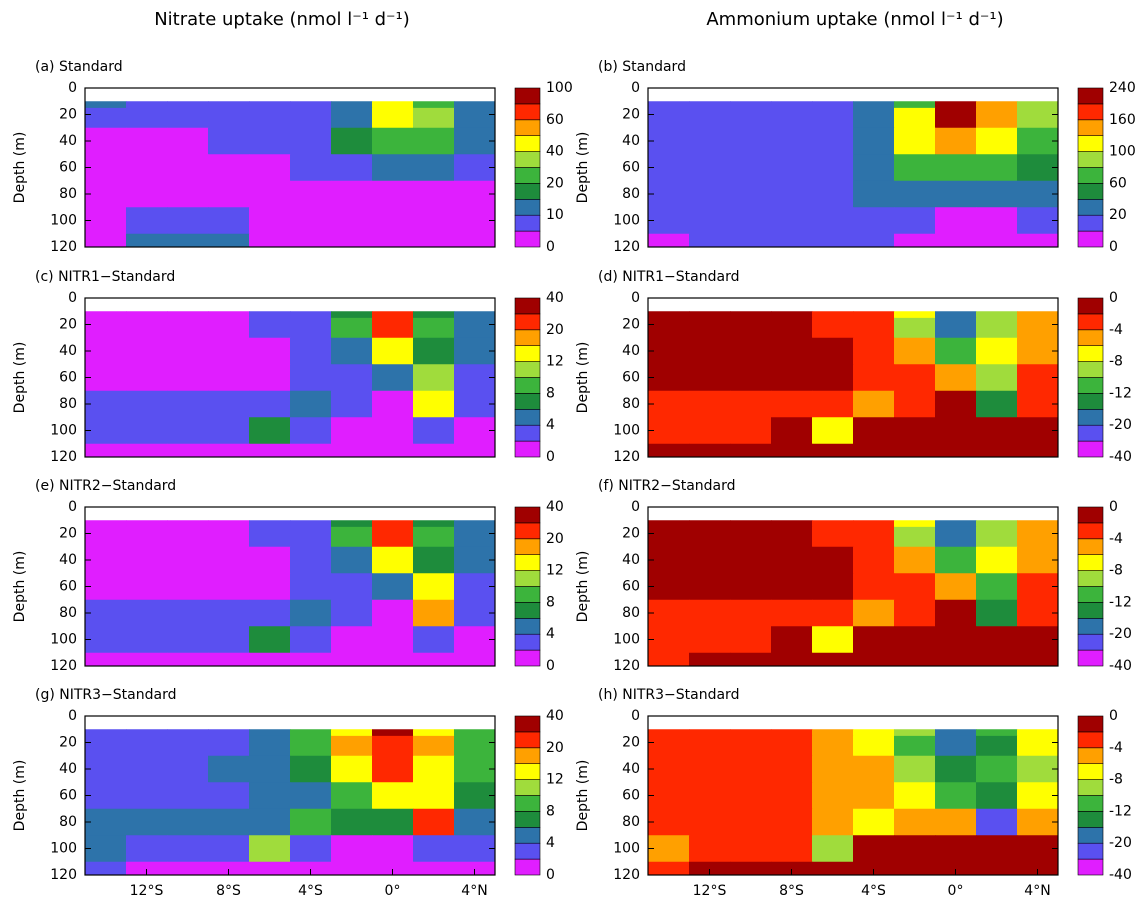 The width and height of the screenshot is (1136, 905). Describe the element at coordinates (1116, 780) in the screenshot. I see `colorbar-label: -8` at that location.